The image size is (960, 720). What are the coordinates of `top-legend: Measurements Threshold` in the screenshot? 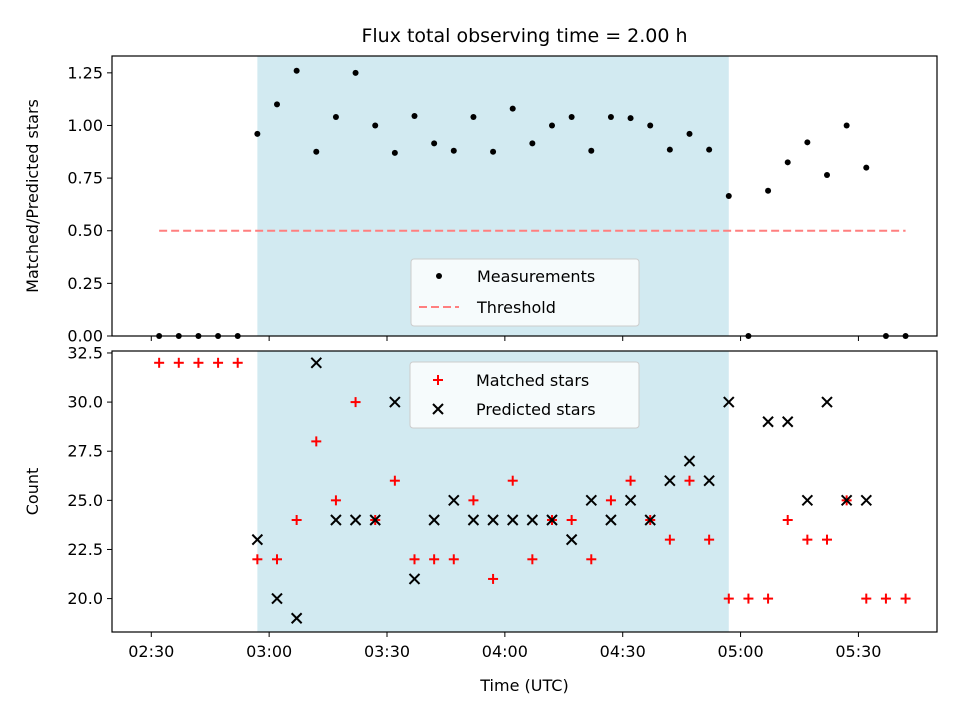 It's located at (525, 292).